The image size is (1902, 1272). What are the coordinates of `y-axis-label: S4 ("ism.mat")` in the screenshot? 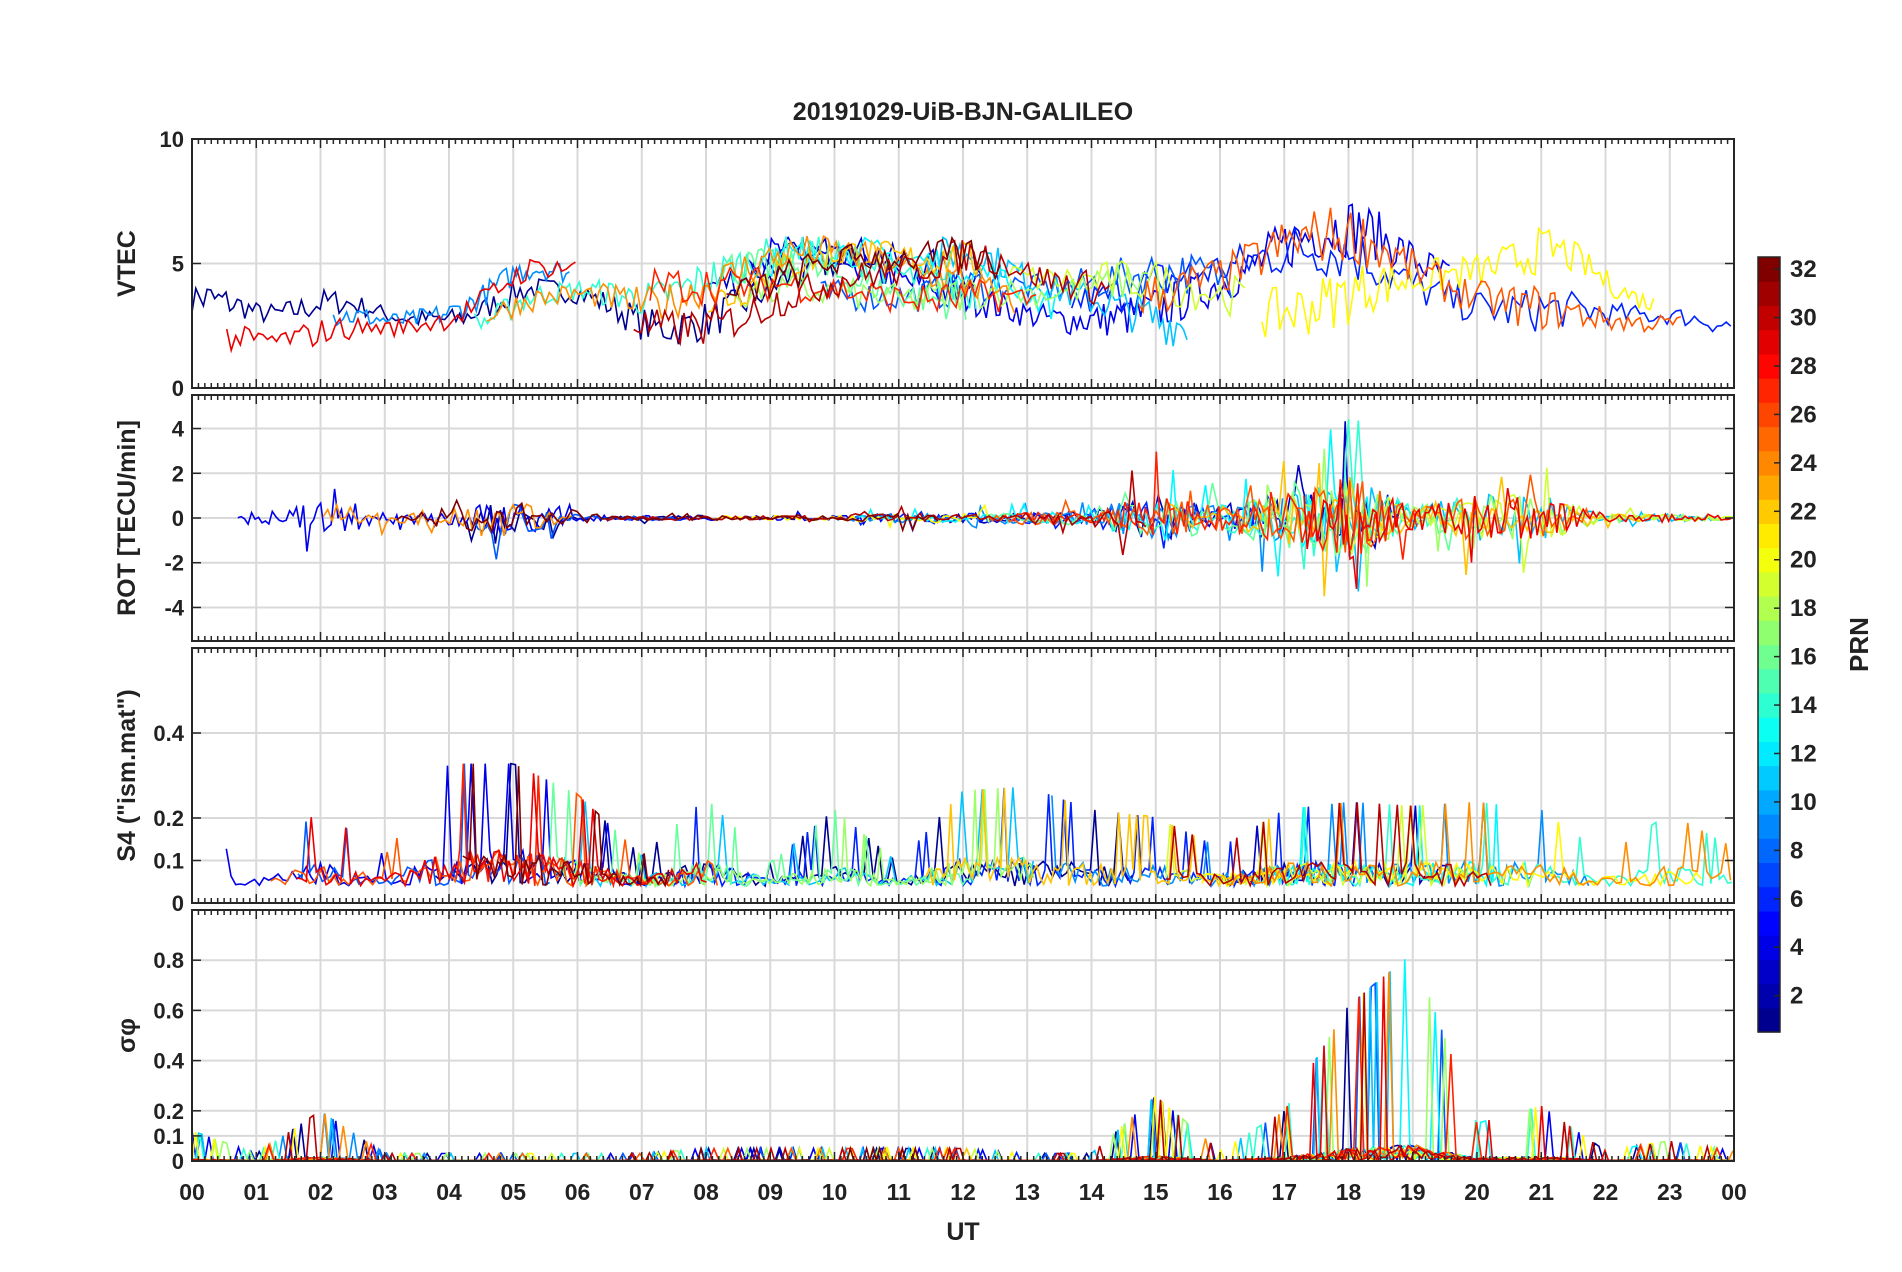 It's located at (127, 775).